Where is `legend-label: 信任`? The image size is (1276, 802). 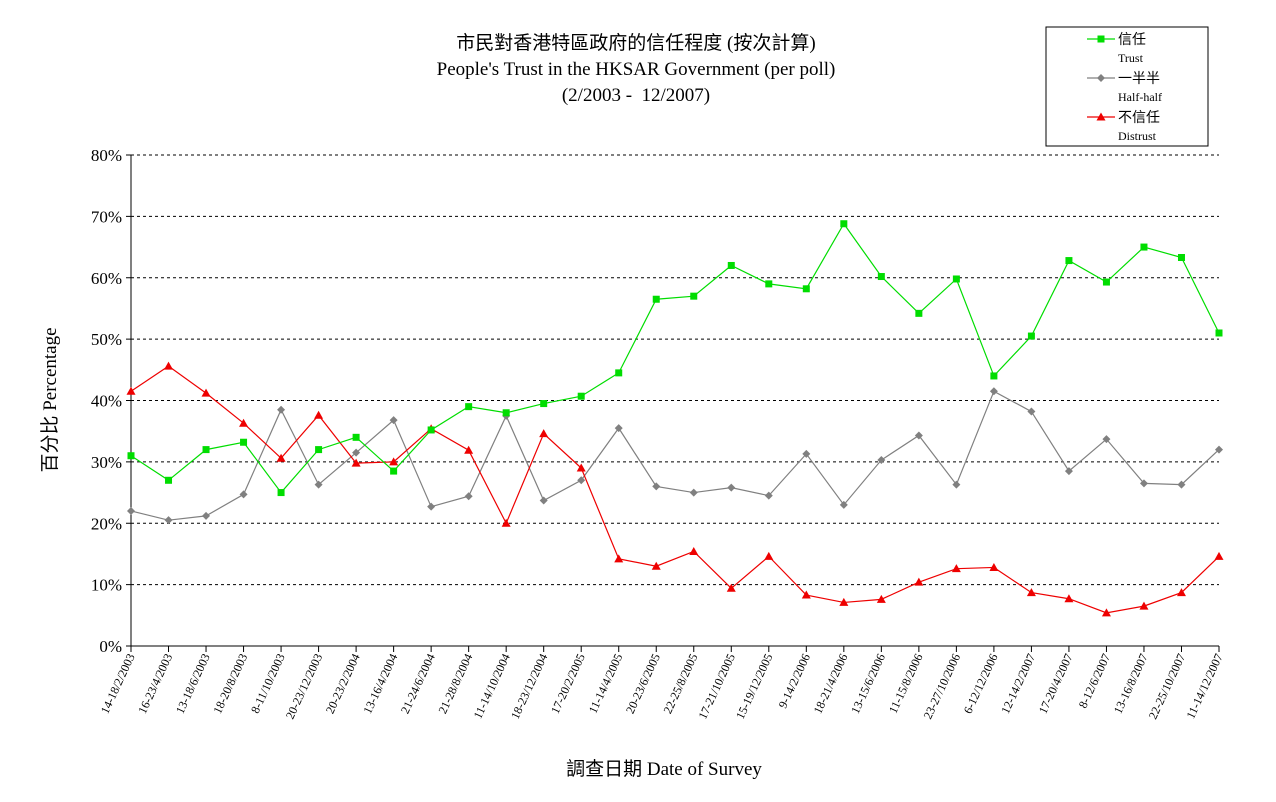 legend-label: 信任 is located at coordinates (1132, 40).